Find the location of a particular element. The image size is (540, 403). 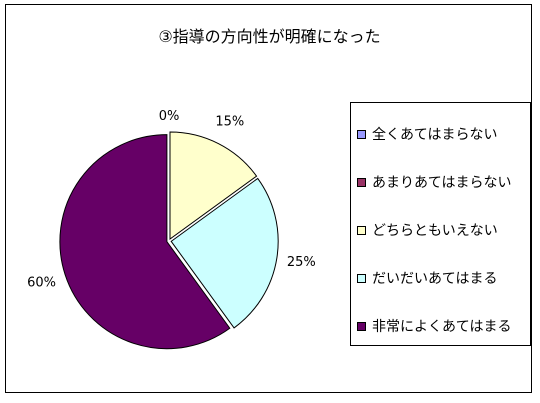

chart-title: ③指導の方向性が明確になった is located at coordinates (269, 36).